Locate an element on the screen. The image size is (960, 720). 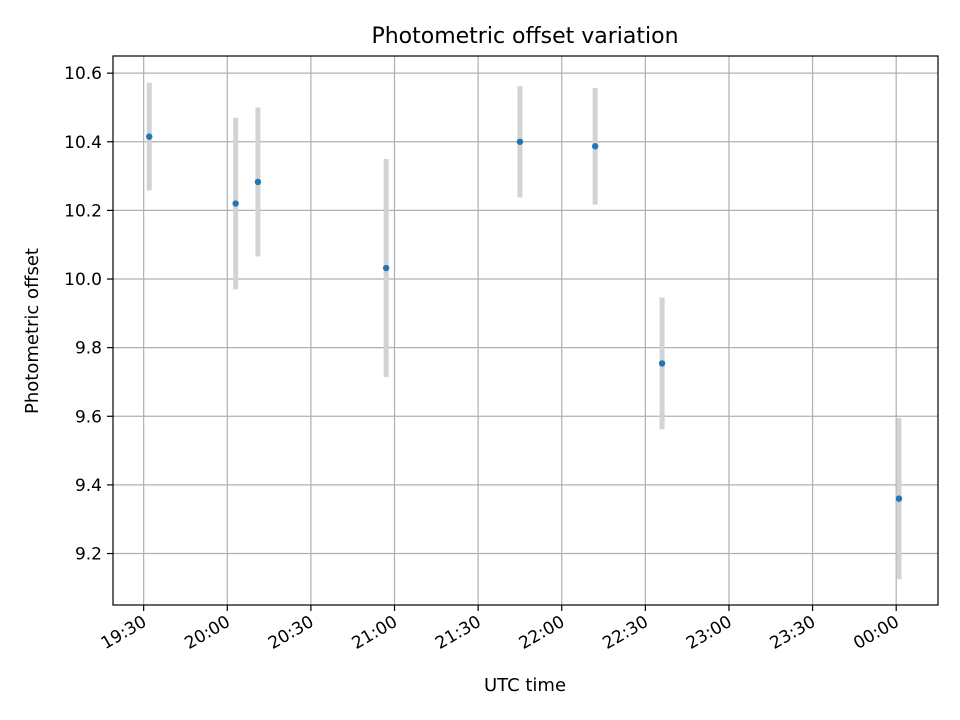
y-tick-label: 10.0 is located at coordinates (83, 280).